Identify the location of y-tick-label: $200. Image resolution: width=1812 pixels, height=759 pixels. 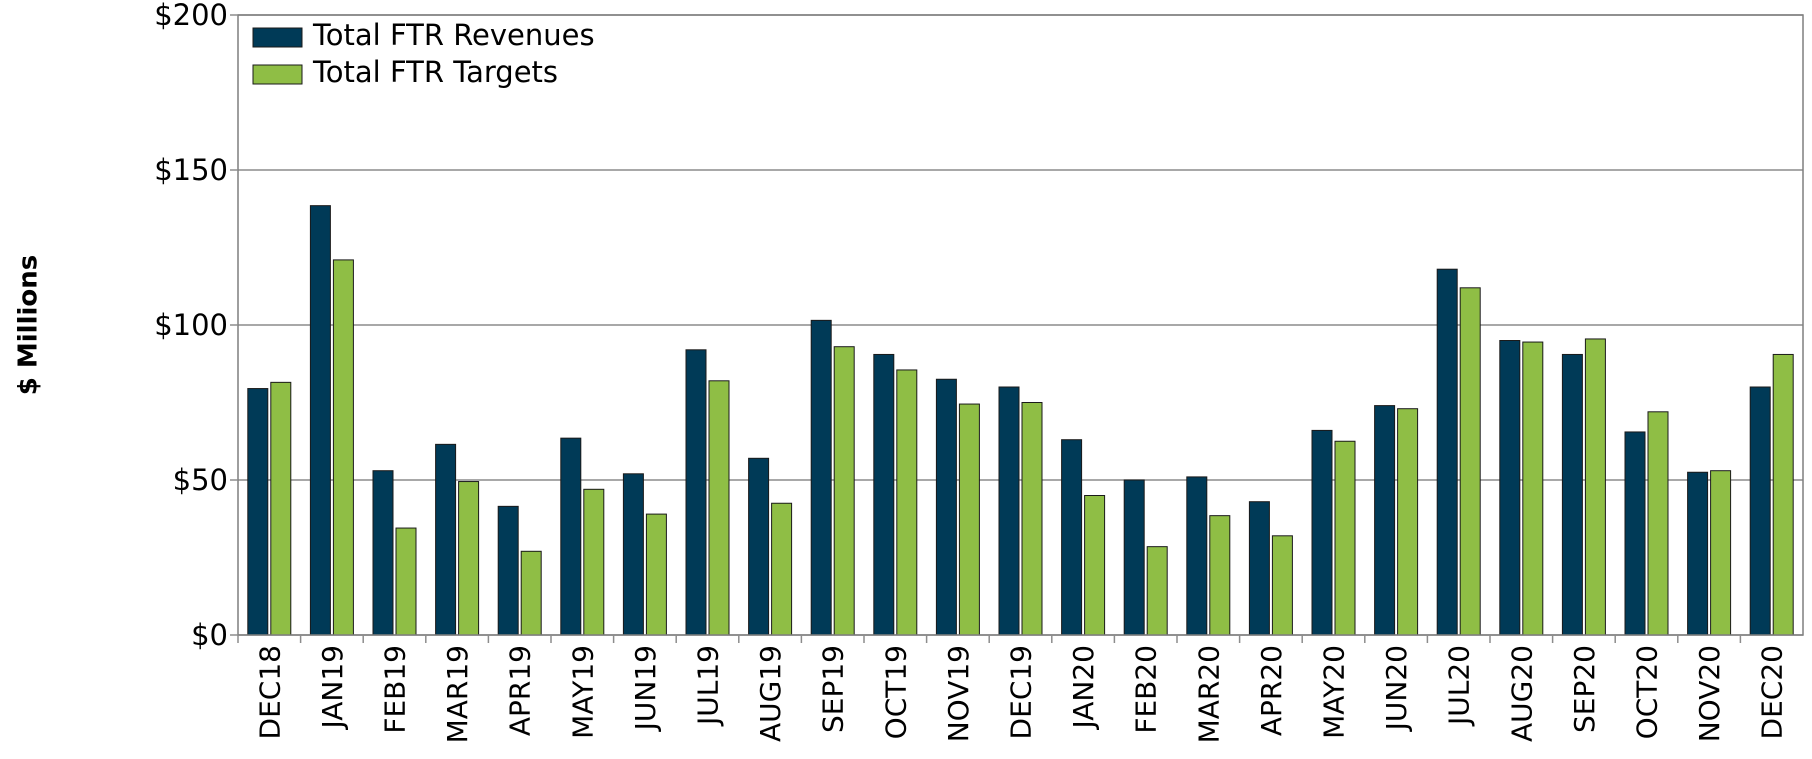
(191, 16).